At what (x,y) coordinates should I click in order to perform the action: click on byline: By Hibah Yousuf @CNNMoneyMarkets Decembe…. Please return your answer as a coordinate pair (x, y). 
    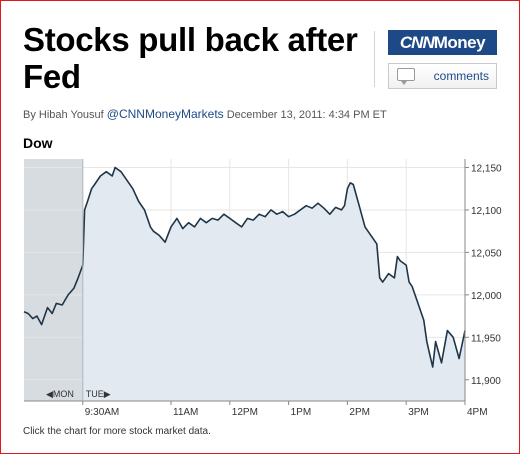
    Looking at the image, I should click on (205, 114).